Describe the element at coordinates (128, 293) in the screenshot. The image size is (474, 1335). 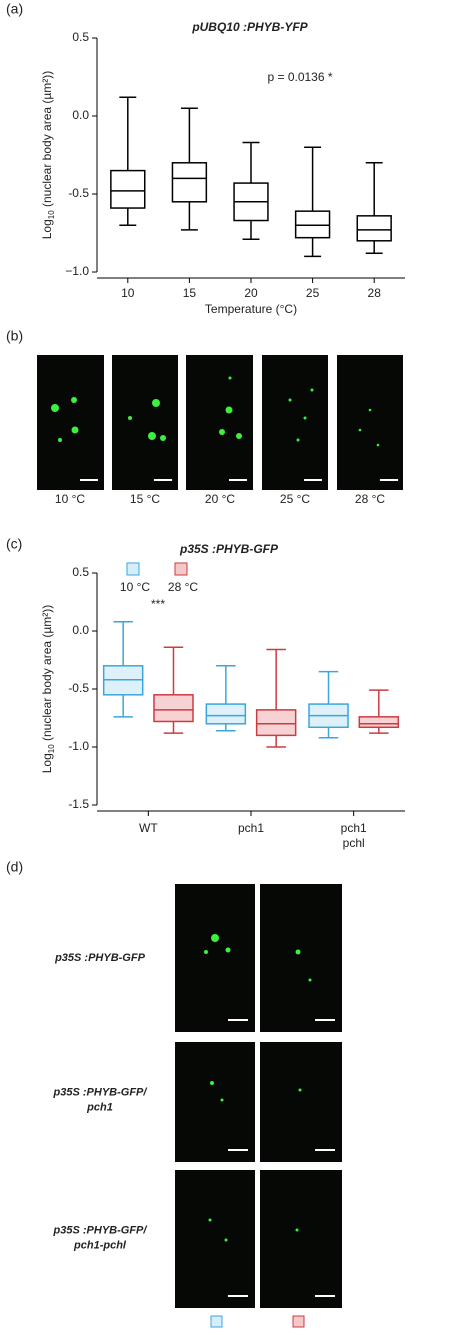
I see `x-tick-label: 10` at that location.